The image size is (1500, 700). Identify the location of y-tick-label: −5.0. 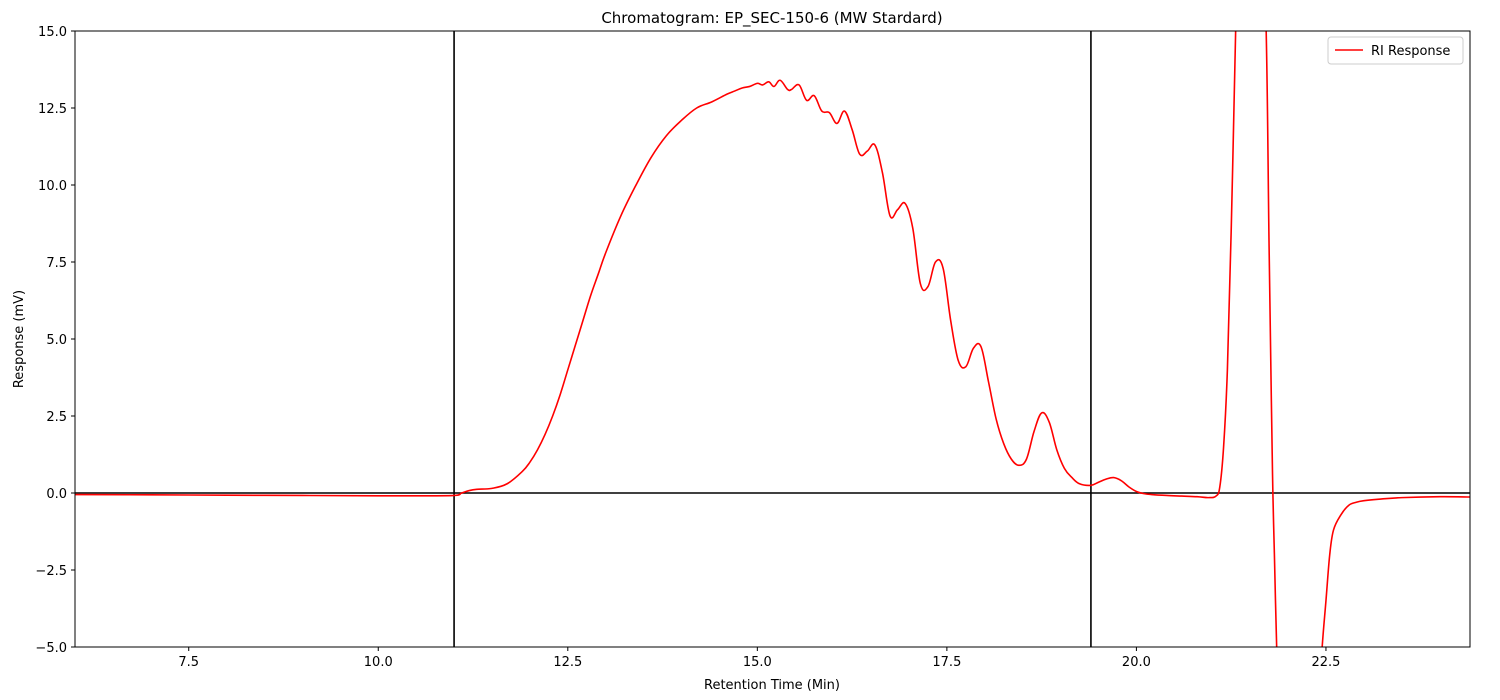
(51, 648).